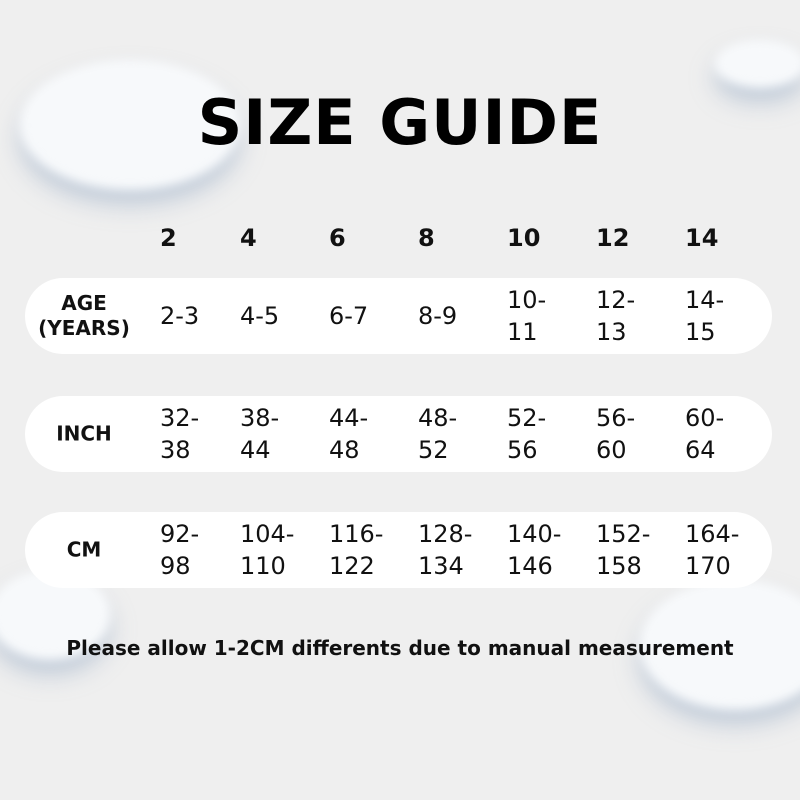  What do you see at coordinates (84, 549) in the screenshot?
I see `row-label: CM` at bounding box center [84, 549].